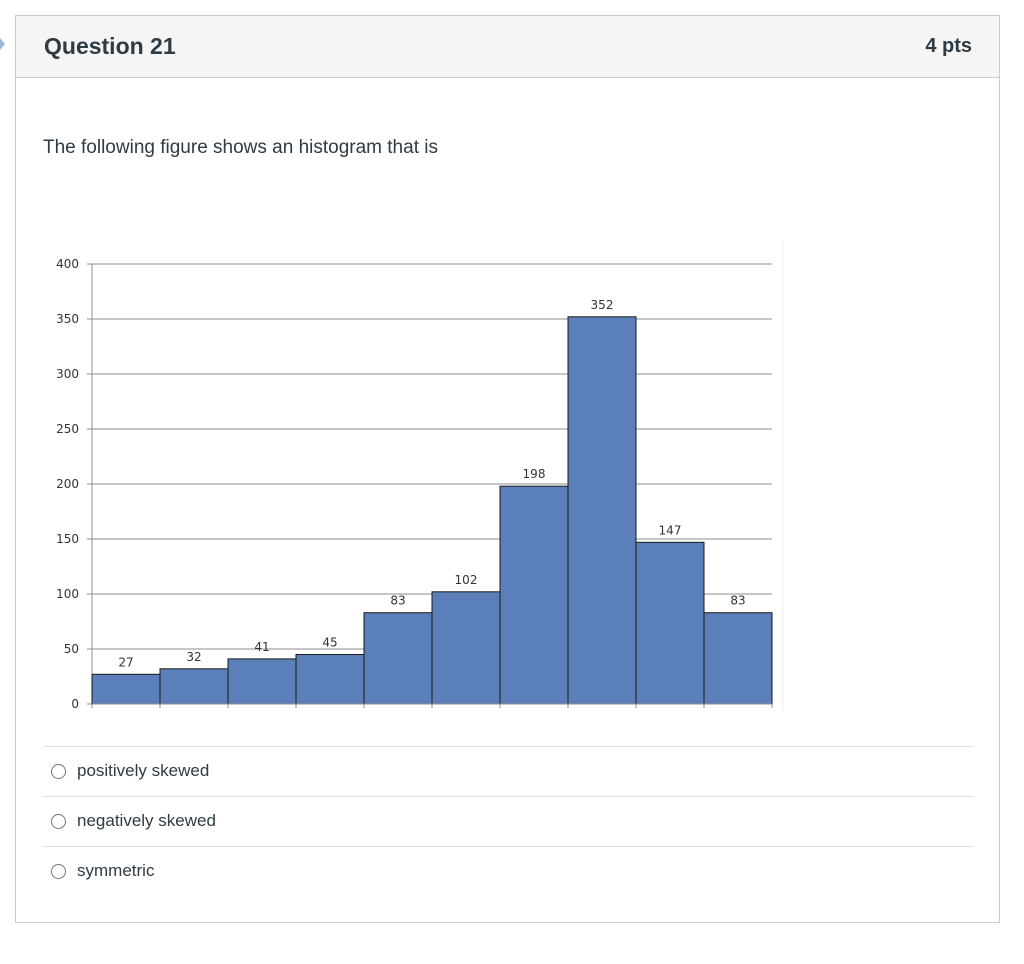 The image size is (1024, 964). I want to click on y-tick-label: 0, so click(75, 704).